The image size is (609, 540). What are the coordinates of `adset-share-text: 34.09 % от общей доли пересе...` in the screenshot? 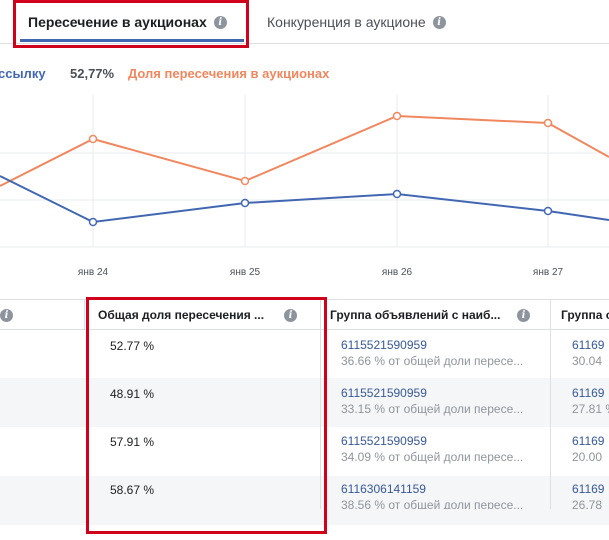 It's located at (432, 457).